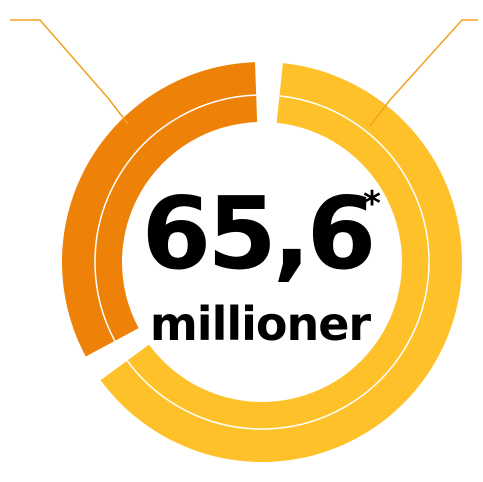 The height and width of the screenshot is (482, 483). What do you see at coordinates (372, 204) in the screenshot?
I see `center-asterisk: *` at bounding box center [372, 204].